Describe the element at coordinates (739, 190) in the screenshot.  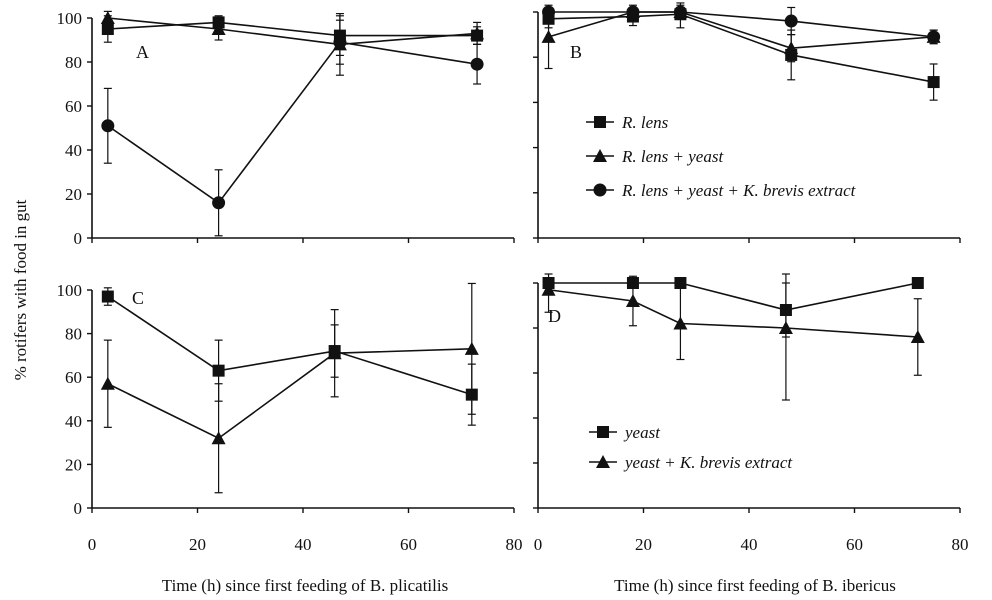
I see `legend-label: R. lens + yeast + K. brevis extract` at that location.